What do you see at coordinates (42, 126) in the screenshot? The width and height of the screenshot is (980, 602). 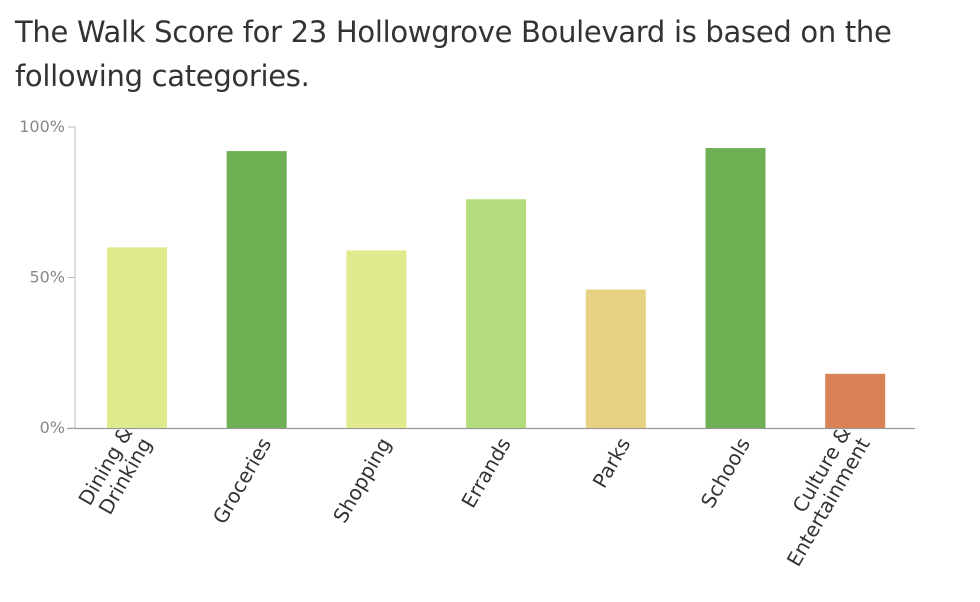 I see `y-tick-label: 100%` at bounding box center [42, 126].